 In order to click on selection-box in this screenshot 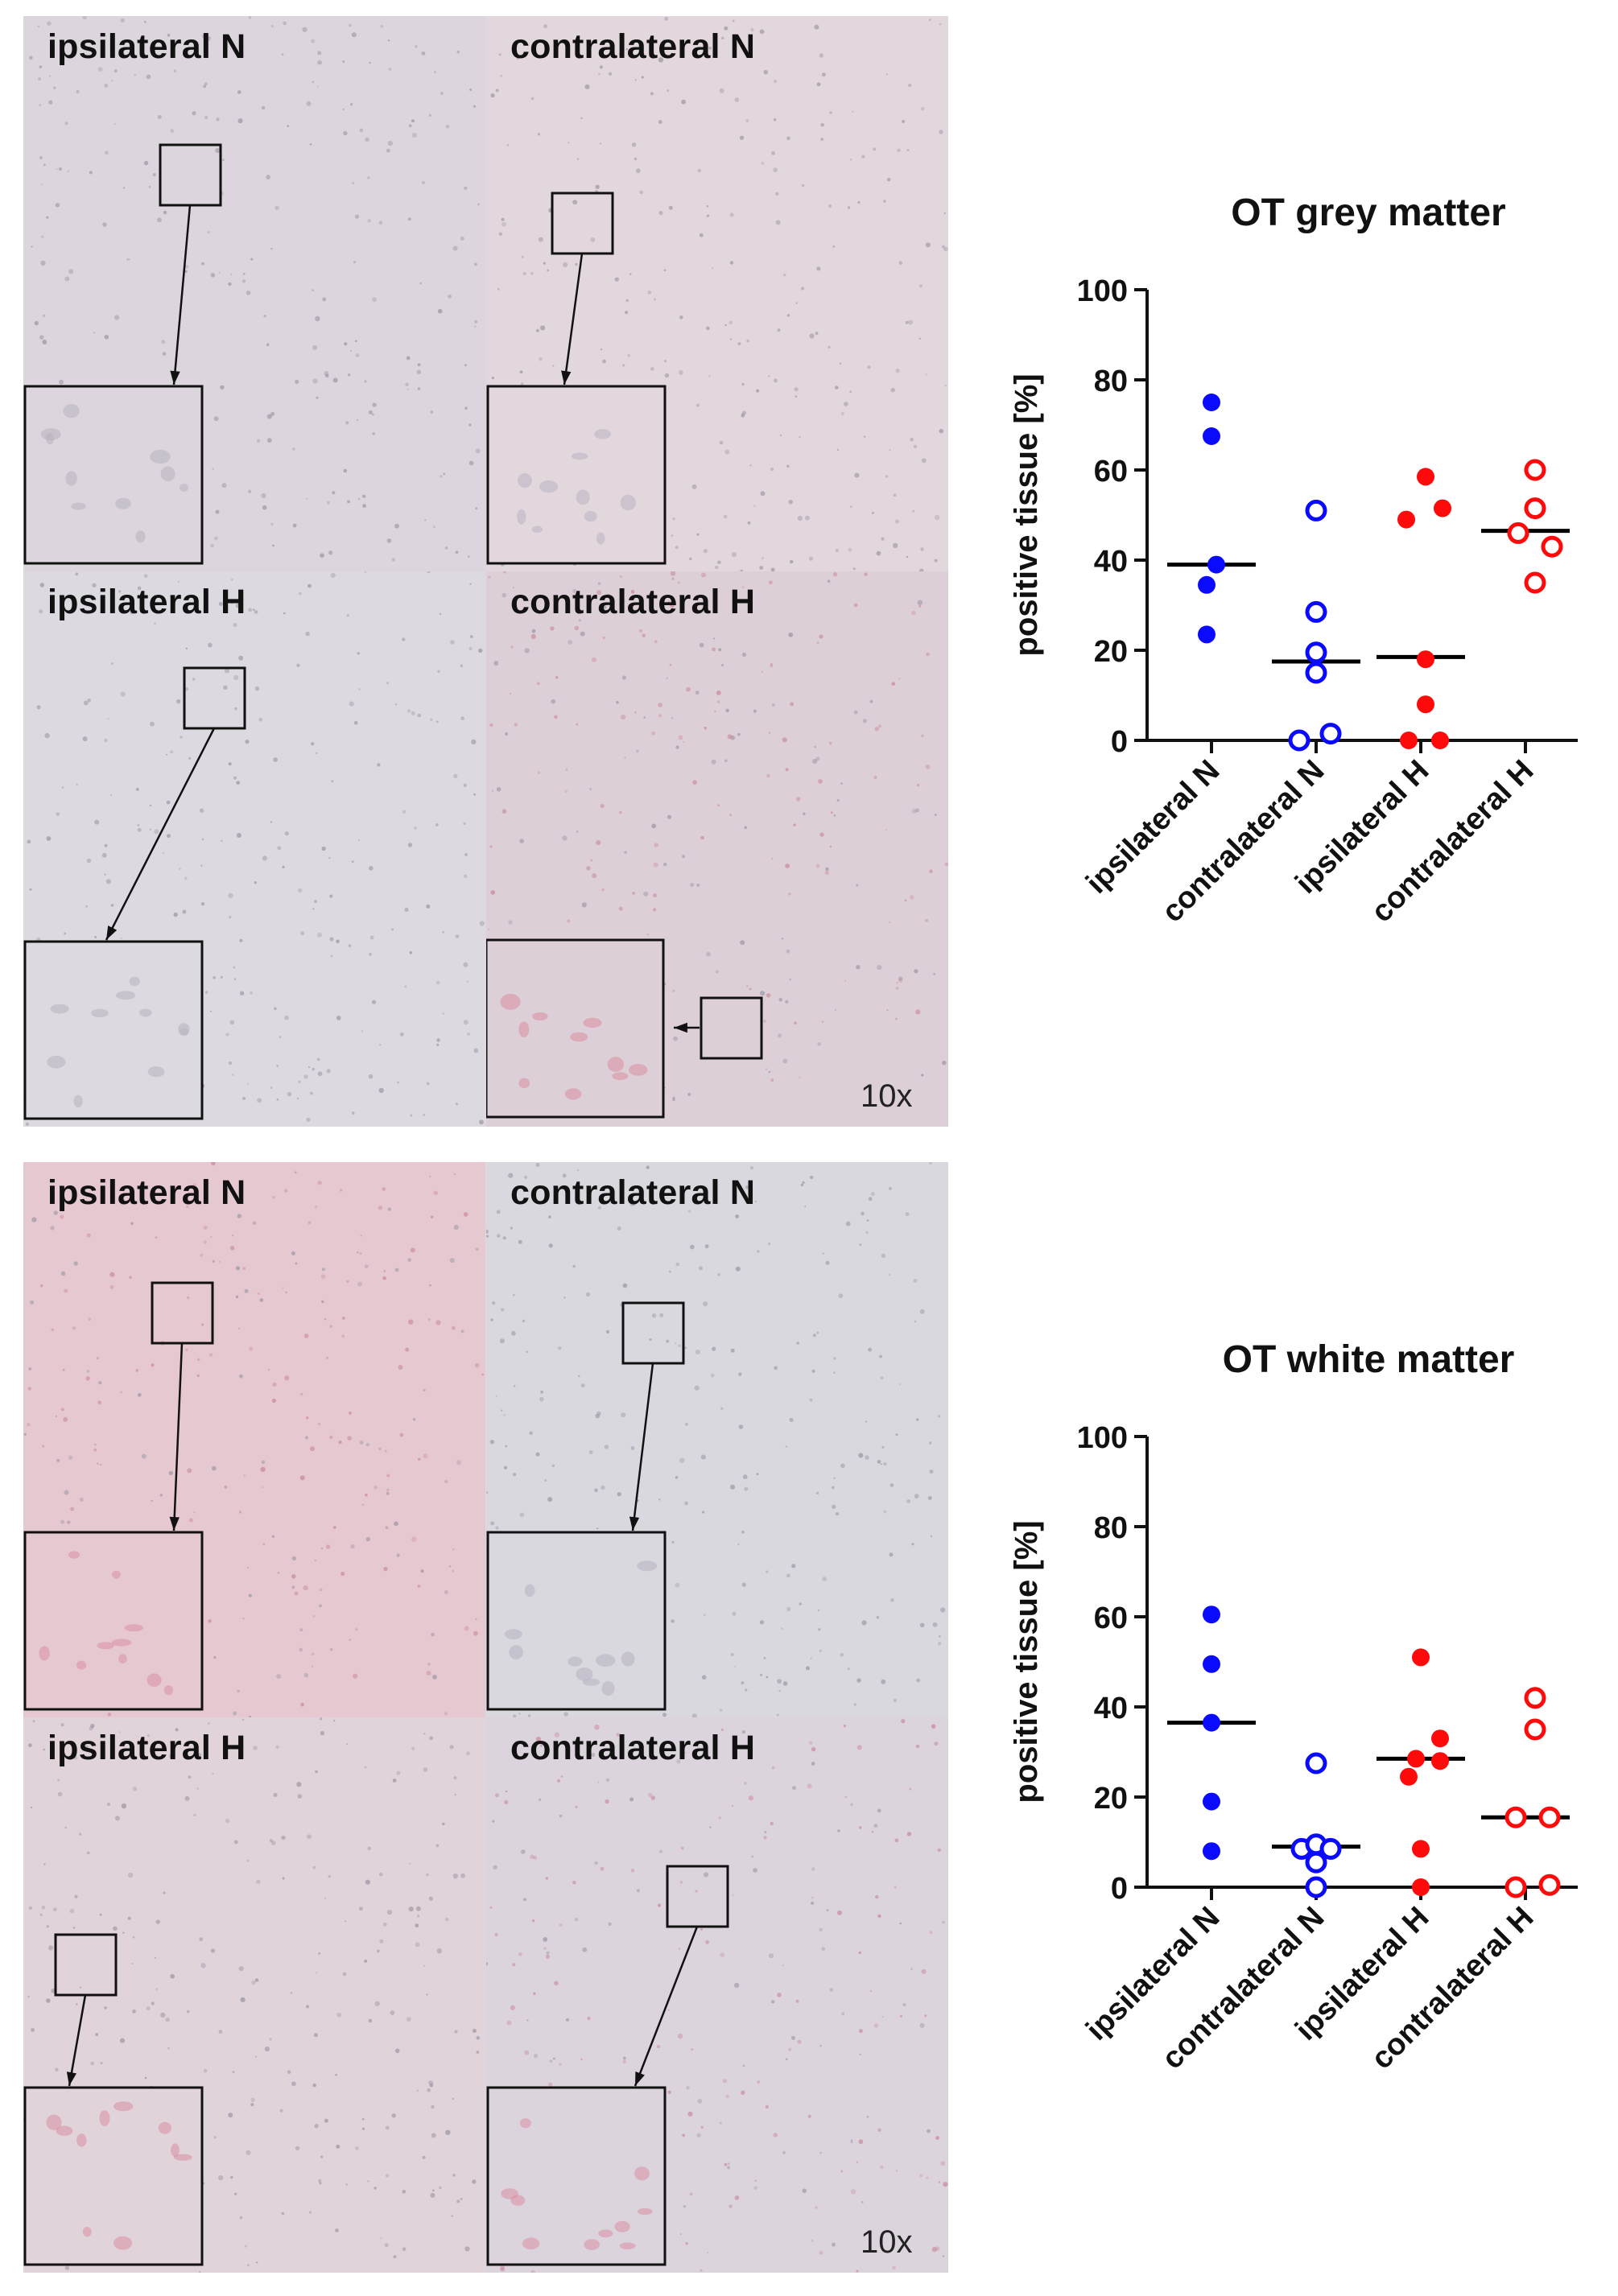, I will do `click(583, 223)`.